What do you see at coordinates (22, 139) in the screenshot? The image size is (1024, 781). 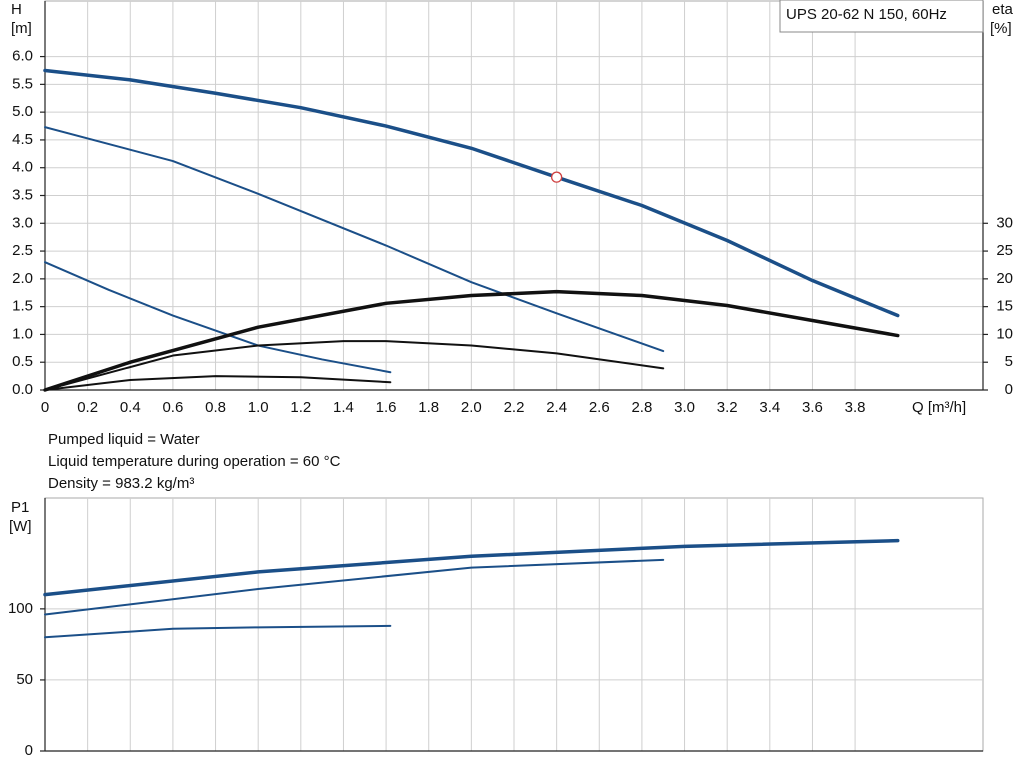 I see `y-tick-label: 4.5` at bounding box center [22, 139].